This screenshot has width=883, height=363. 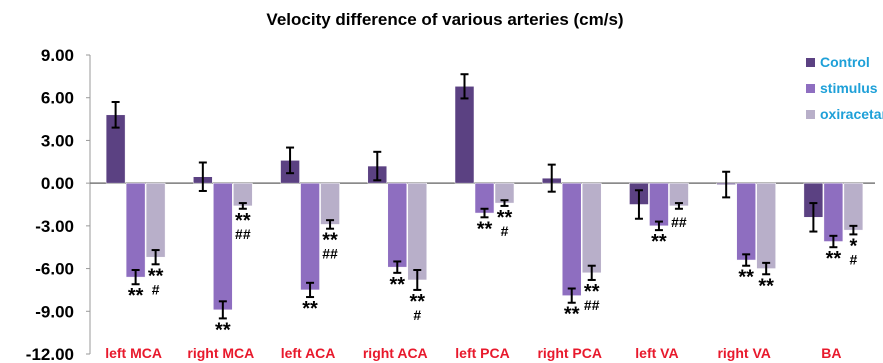 I want to click on y-tick-label: 3.00, so click(x=57, y=140).